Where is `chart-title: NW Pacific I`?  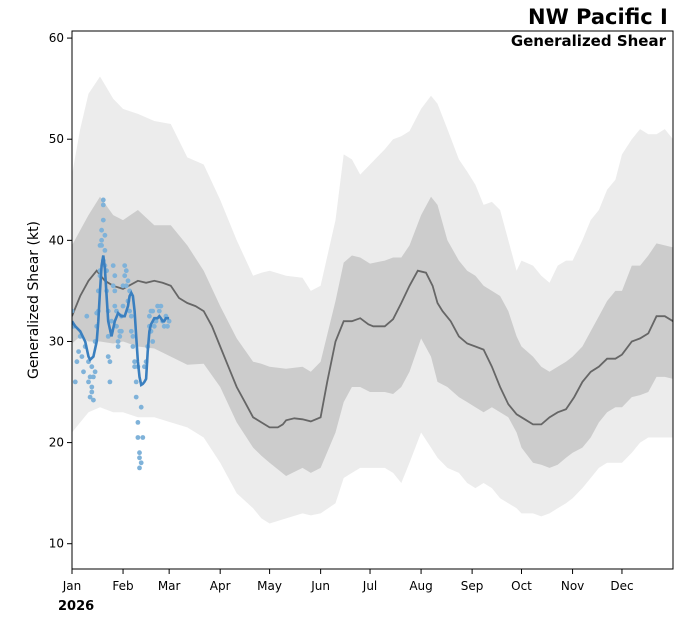 chart-title: NW Pacific I is located at coordinates (598, 17).